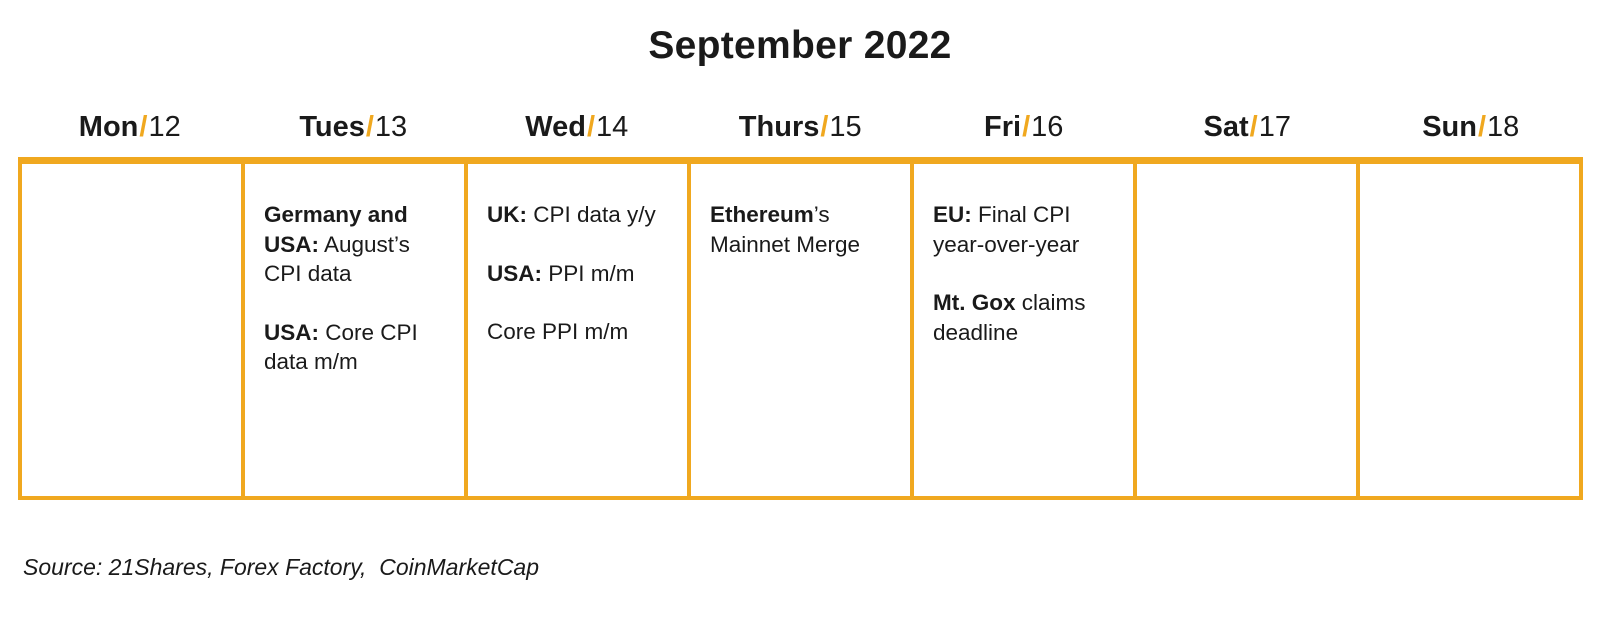 This screenshot has width=1600, height=639. I want to click on event-label: Mt. Gox, so click(974, 302).